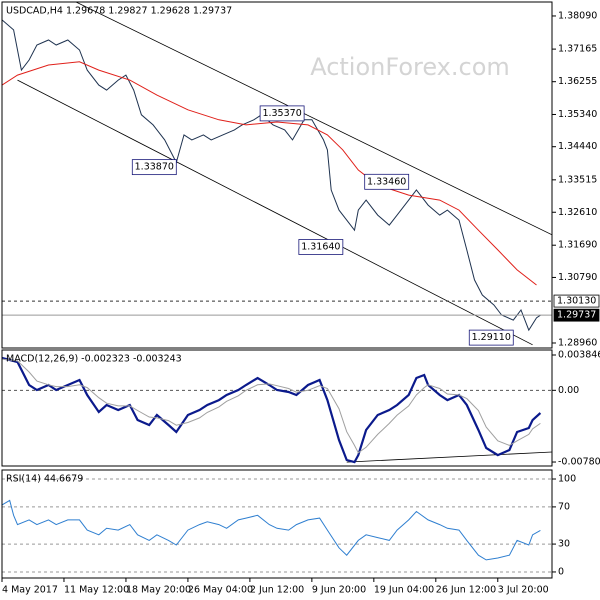 The height and width of the screenshot is (600, 600). What do you see at coordinates (577, 245) in the screenshot?
I see `y-tick-label: 1.31690` at bounding box center [577, 245].